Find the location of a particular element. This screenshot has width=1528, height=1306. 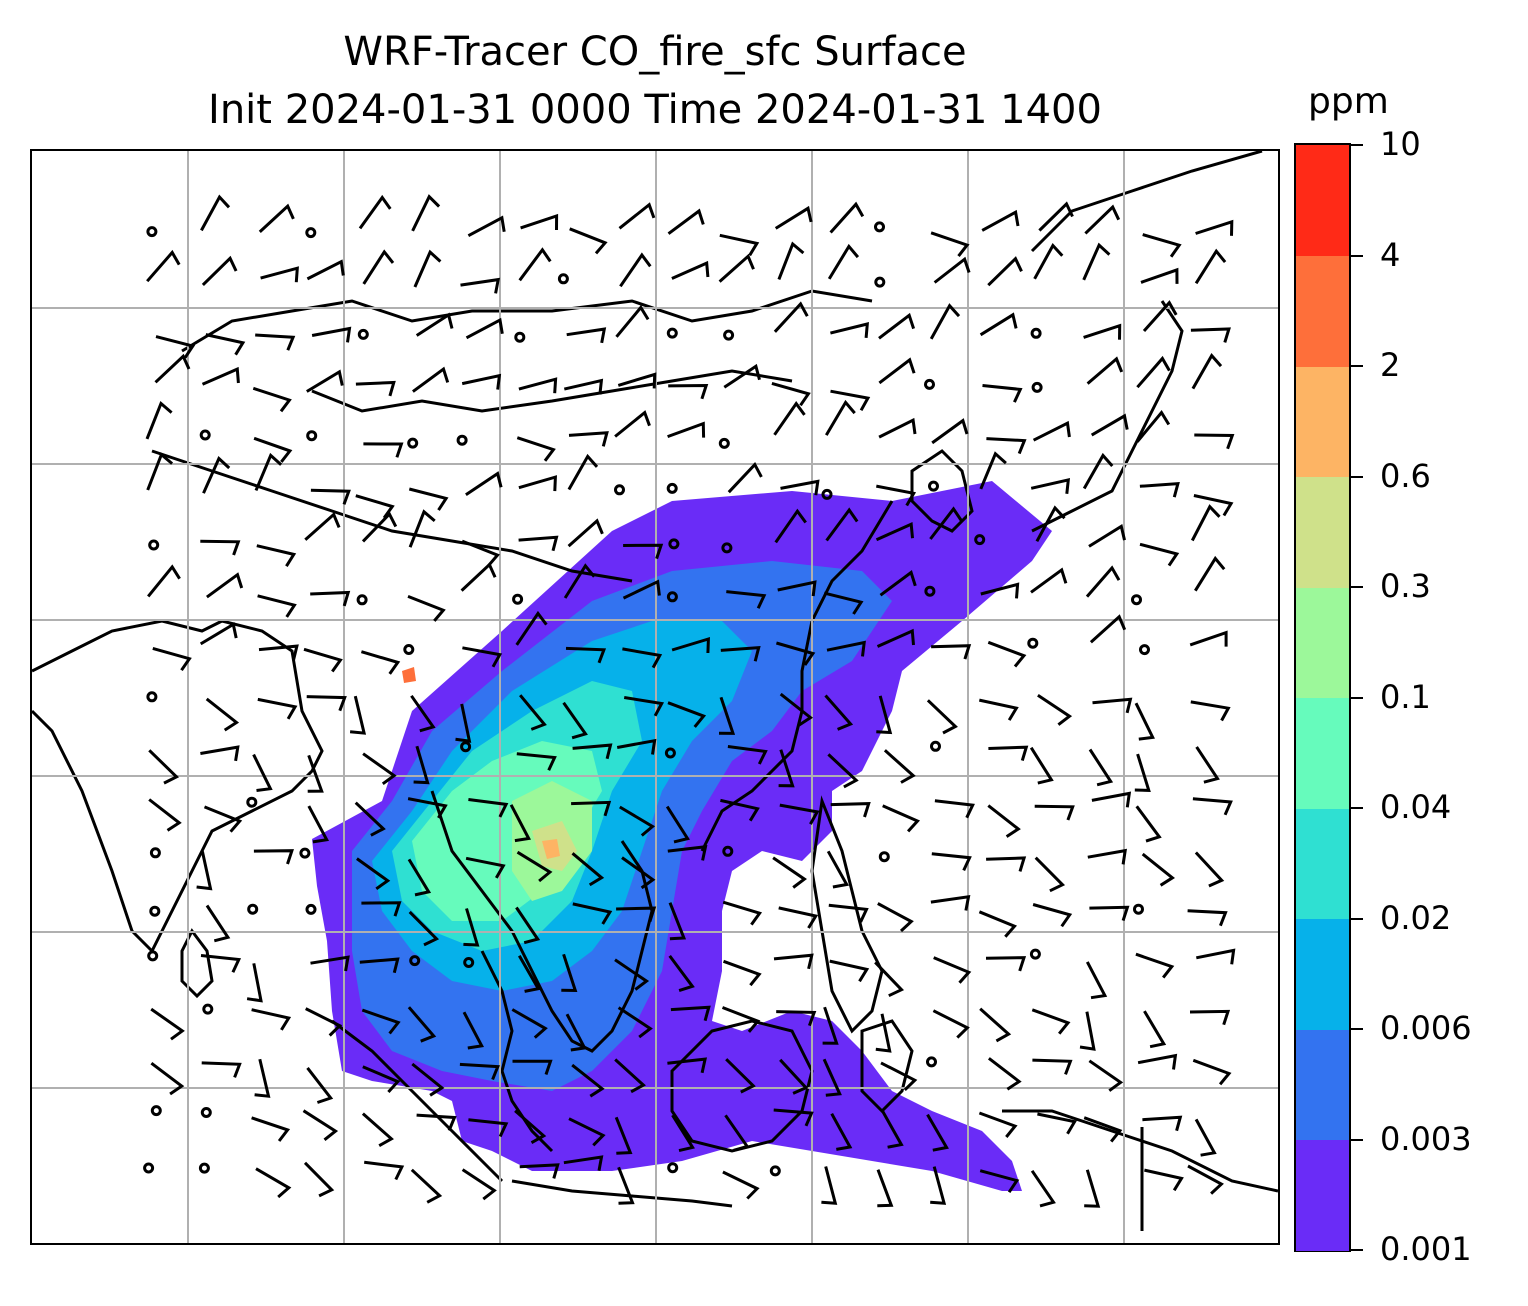

colorbar-tick-label: 2 is located at coordinates (1390, 365).